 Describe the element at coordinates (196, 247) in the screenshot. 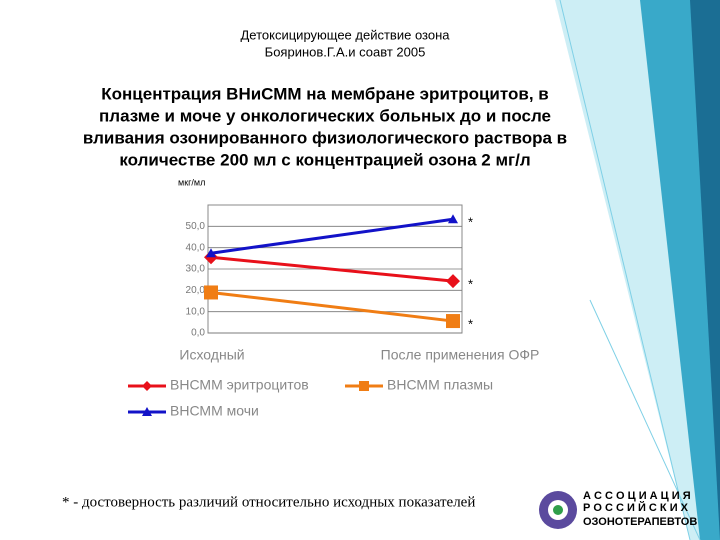

I see `y-tick-label: 40,0` at that location.